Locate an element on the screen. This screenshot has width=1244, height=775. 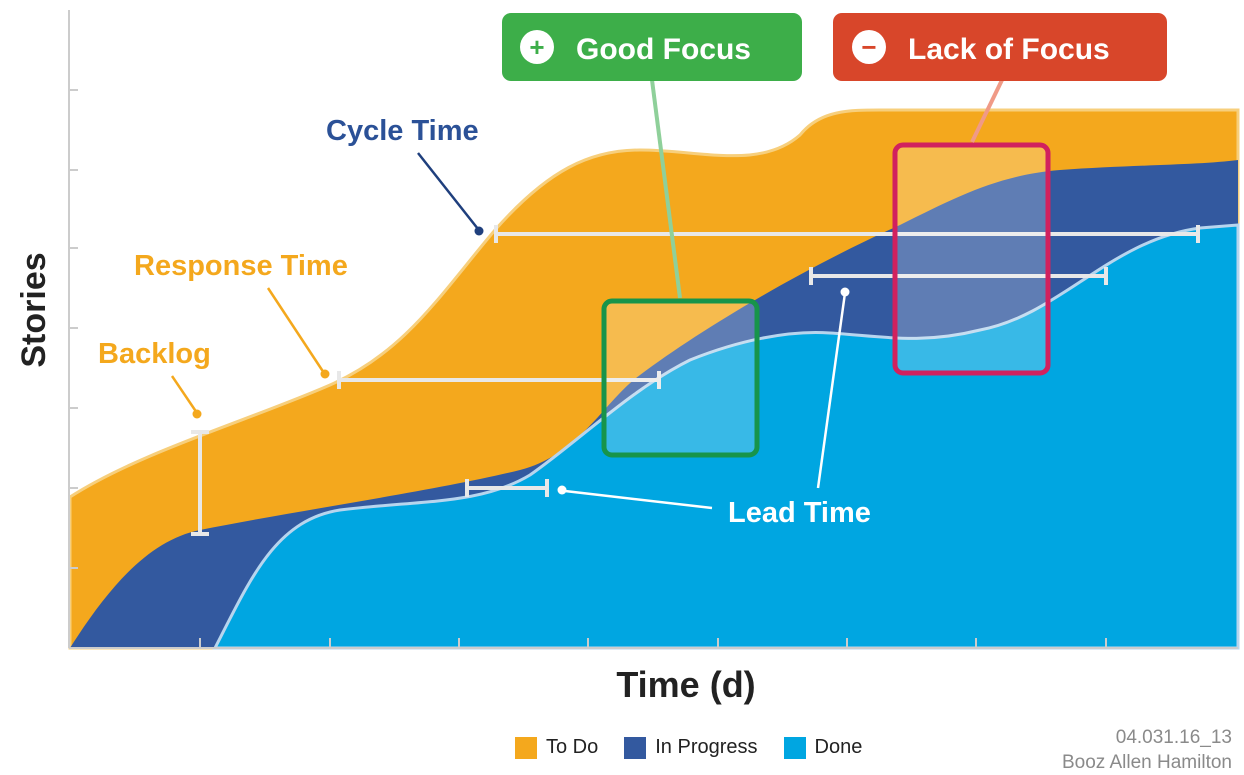
lack-of-focus-label: Lack of Focus is located at coordinates (1009, 49).